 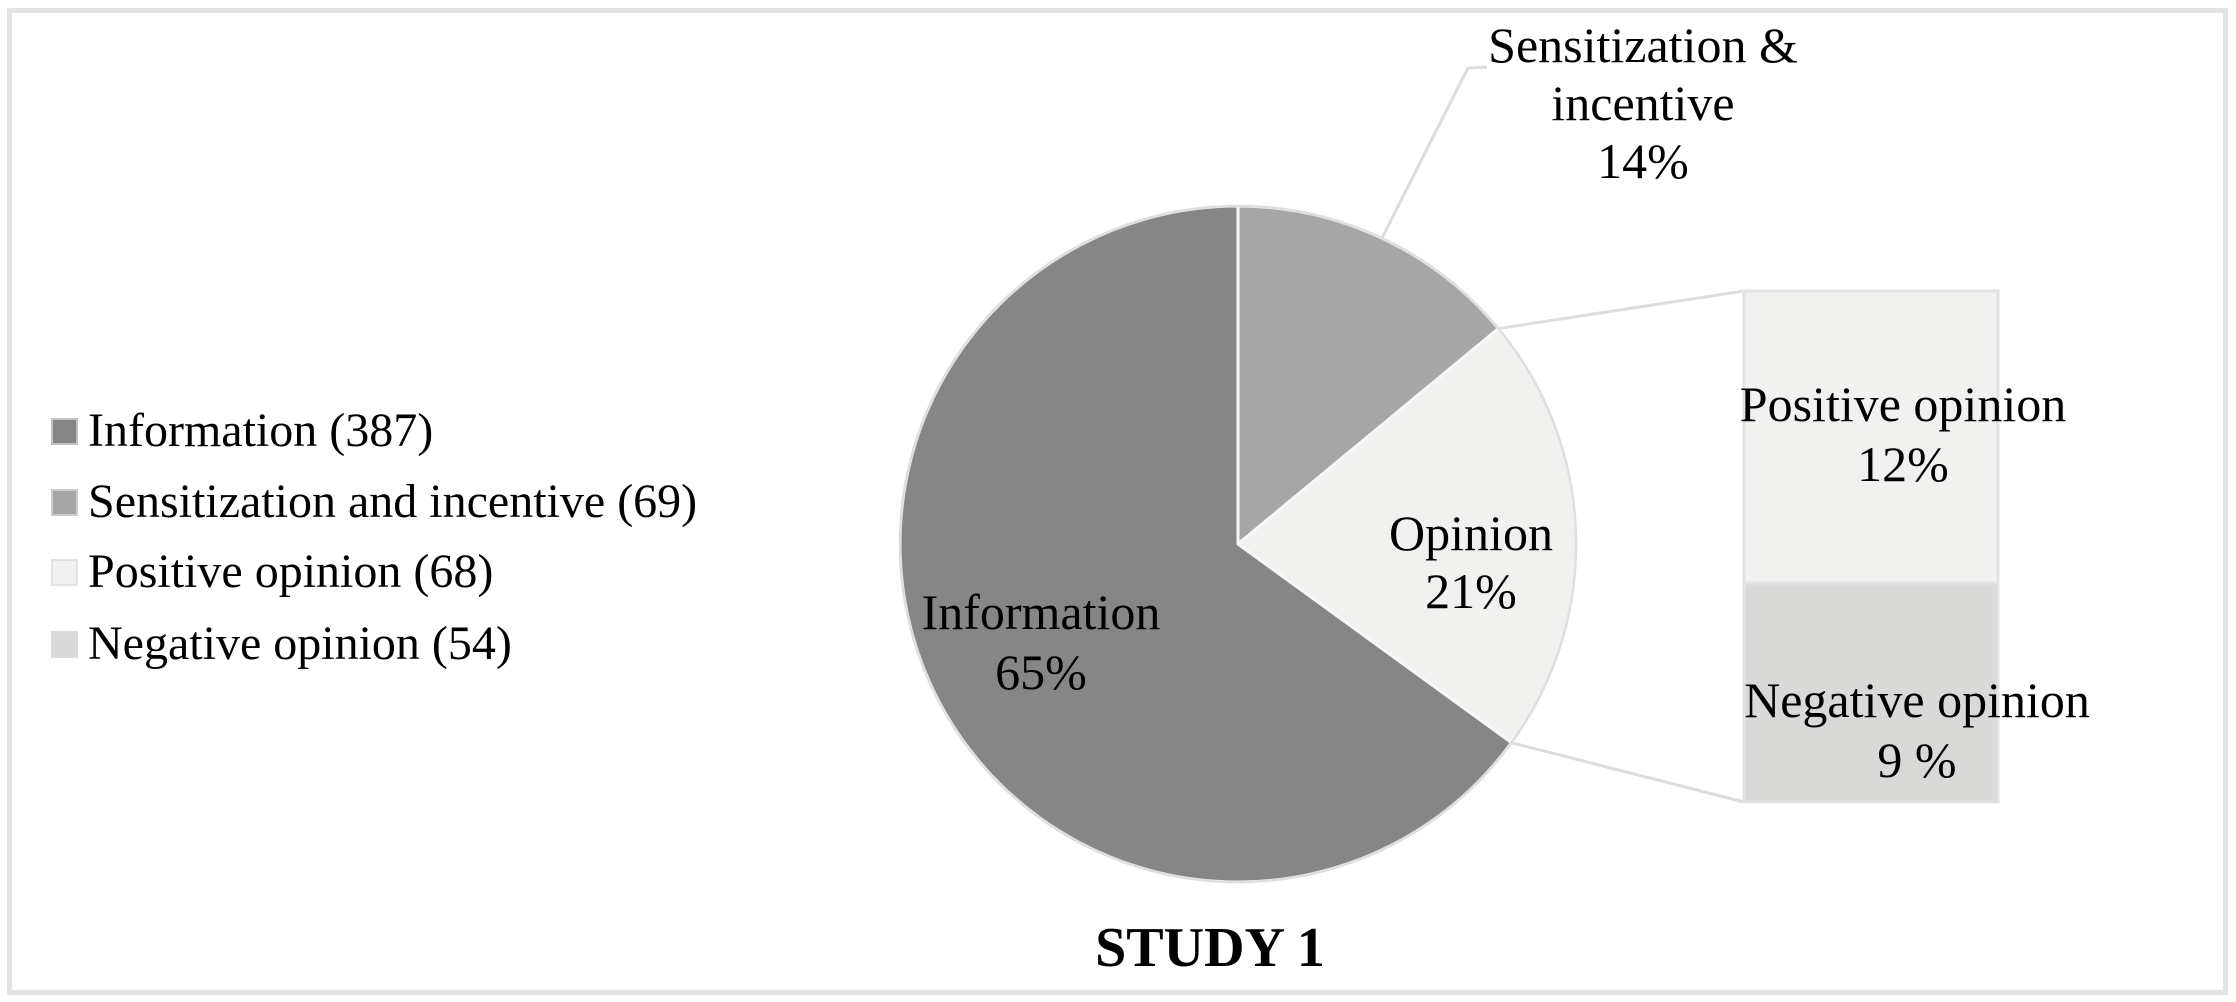 I want to click on legend-item-negative-opinion: Negative opinion (54), so click(x=281, y=644).